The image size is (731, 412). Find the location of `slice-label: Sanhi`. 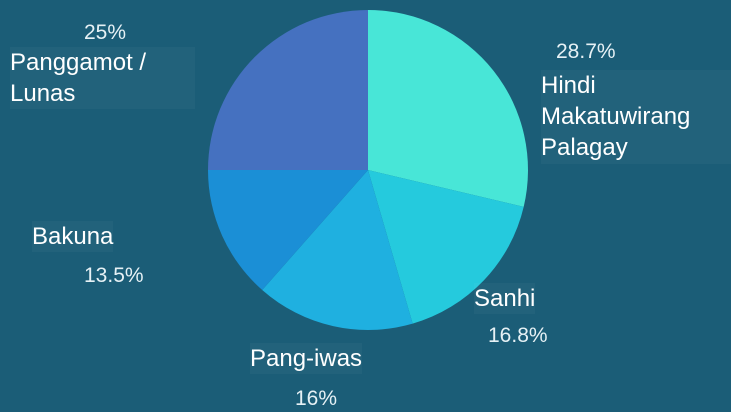

slice-label: Sanhi is located at coordinates (504, 298).